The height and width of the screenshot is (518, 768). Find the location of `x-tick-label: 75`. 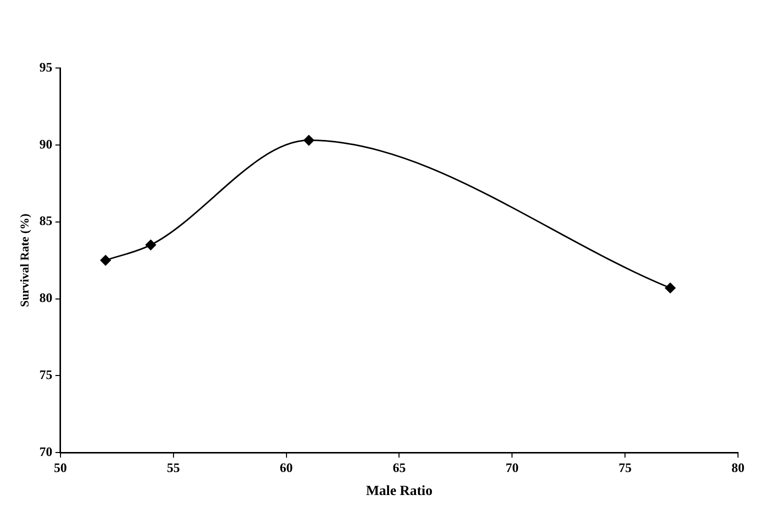

x-tick-label: 75 is located at coordinates (625, 467).